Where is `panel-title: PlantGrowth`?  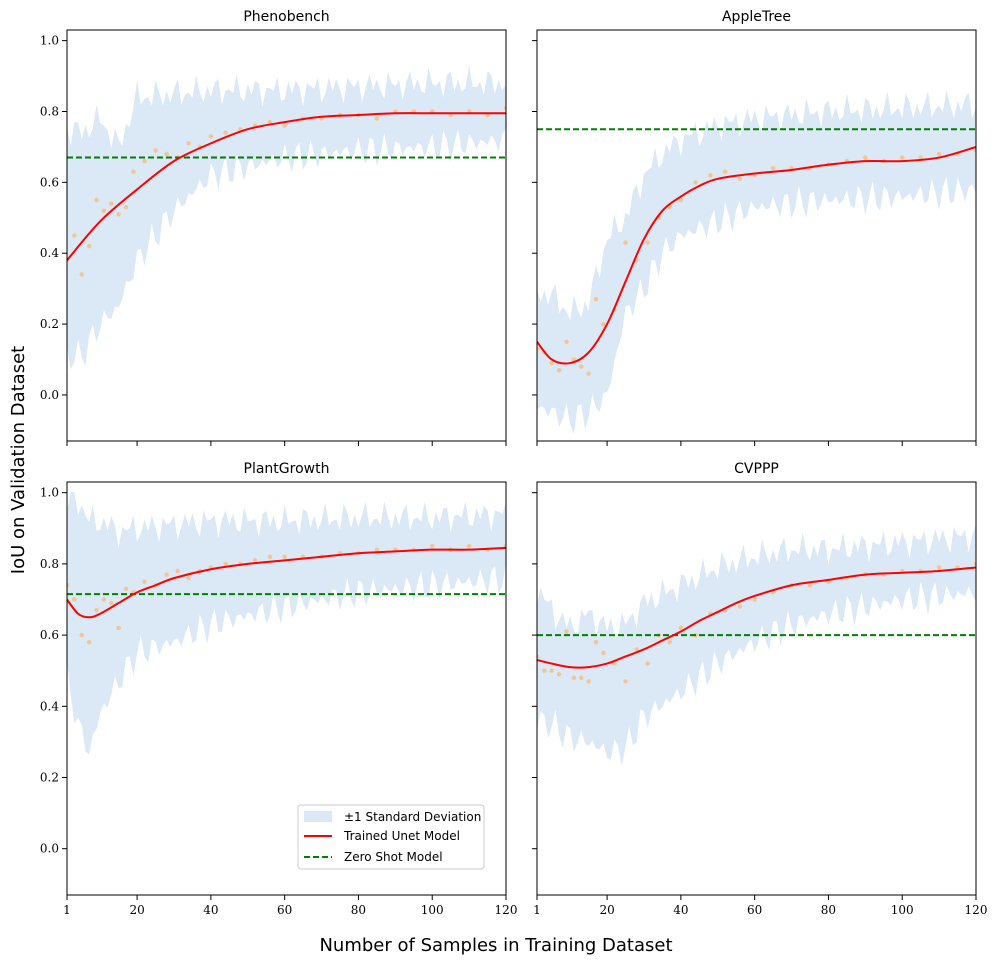 panel-title: PlantGrowth is located at coordinates (287, 469).